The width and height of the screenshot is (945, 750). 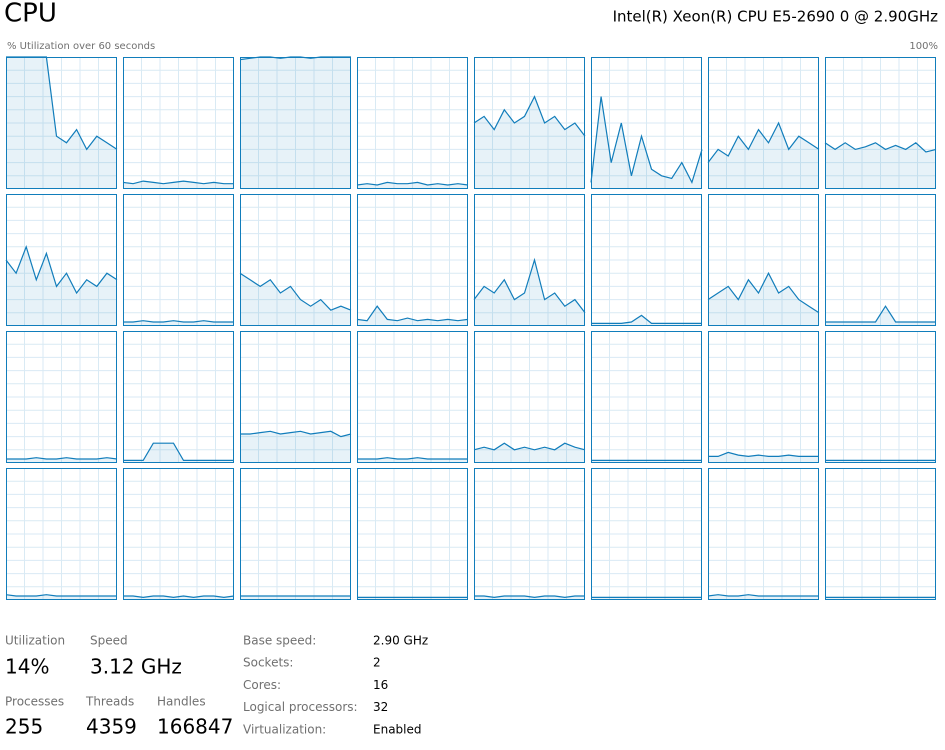 What do you see at coordinates (81, 46) in the screenshot?
I see `graph-caption: % Utilization over 60 seconds` at bounding box center [81, 46].